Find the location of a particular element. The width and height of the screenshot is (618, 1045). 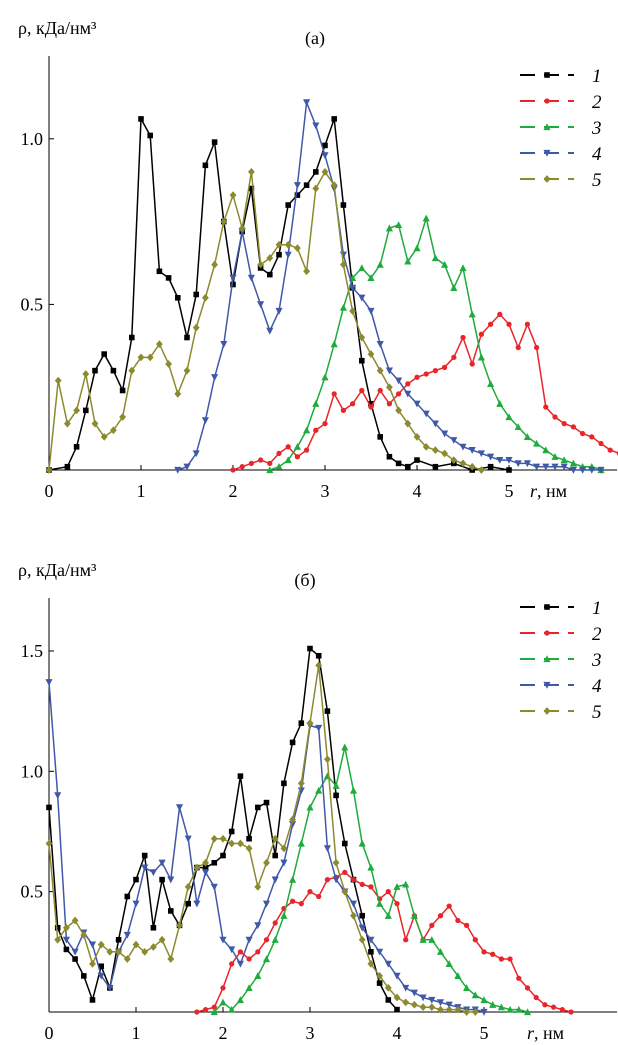

legend-label: 5 is located at coordinates (597, 180).